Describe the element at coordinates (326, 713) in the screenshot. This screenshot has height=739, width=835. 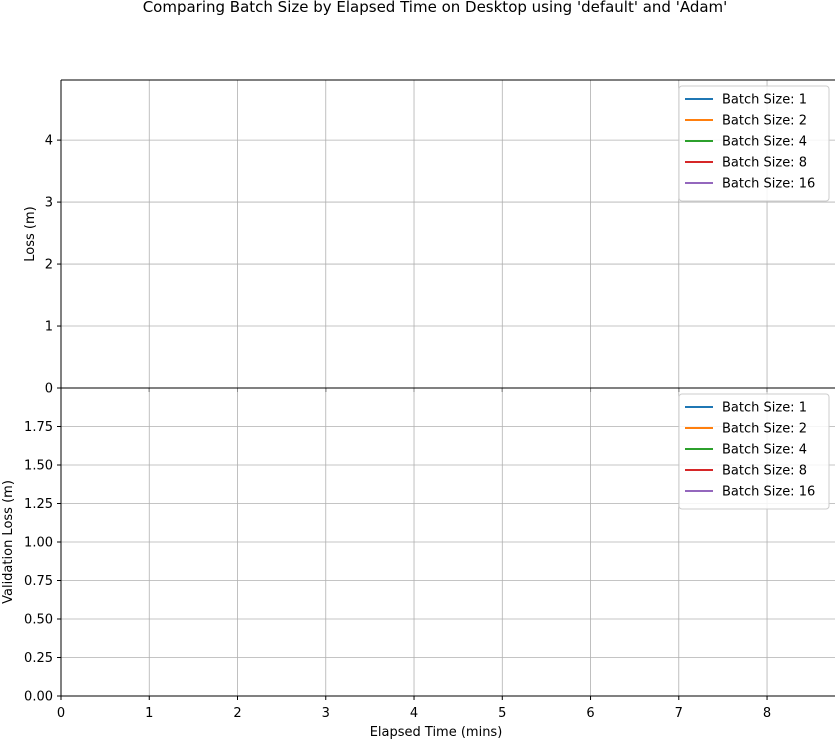
I see `x-tick-label: 3` at that location.